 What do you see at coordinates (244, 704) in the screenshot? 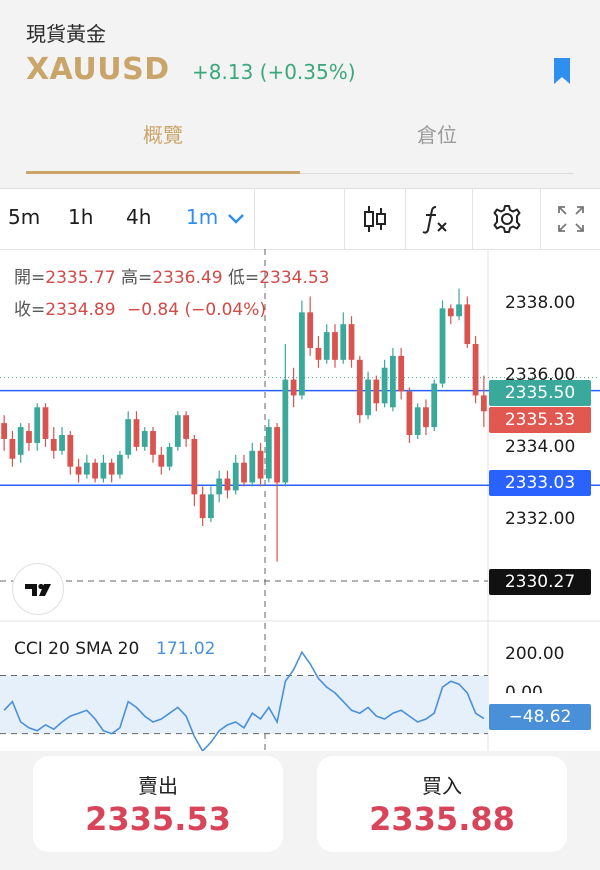
I see `cci-band` at bounding box center [244, 704].